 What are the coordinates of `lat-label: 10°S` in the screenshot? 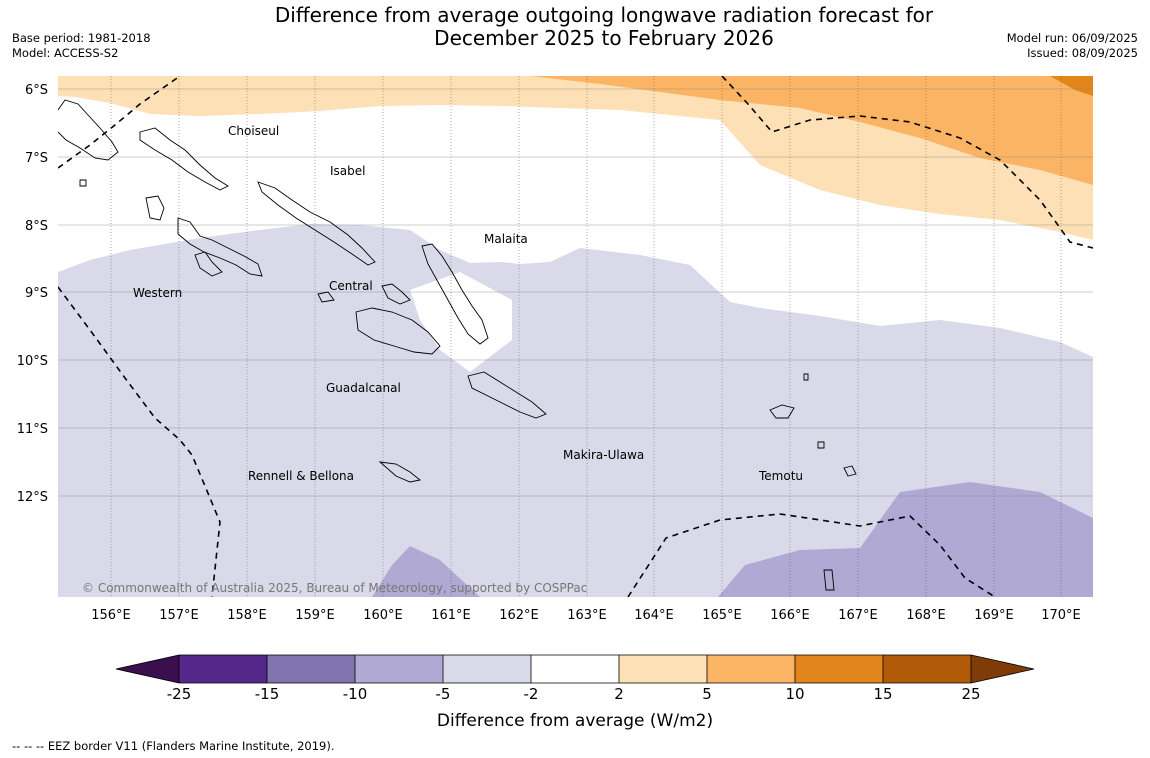 It's located at (32, 361).